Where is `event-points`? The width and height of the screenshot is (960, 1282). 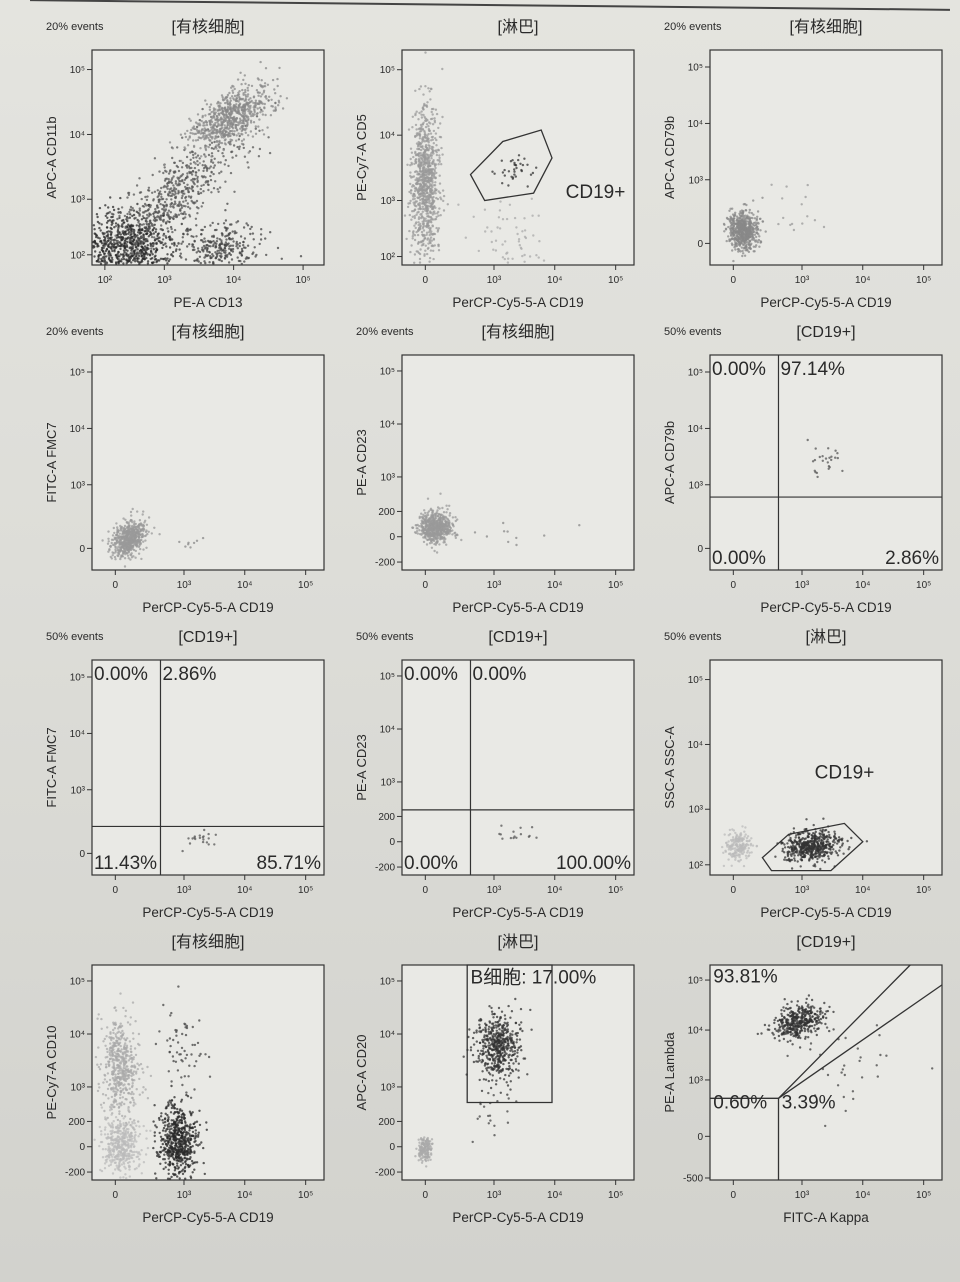
event-points is located at coordinates (496, 523).